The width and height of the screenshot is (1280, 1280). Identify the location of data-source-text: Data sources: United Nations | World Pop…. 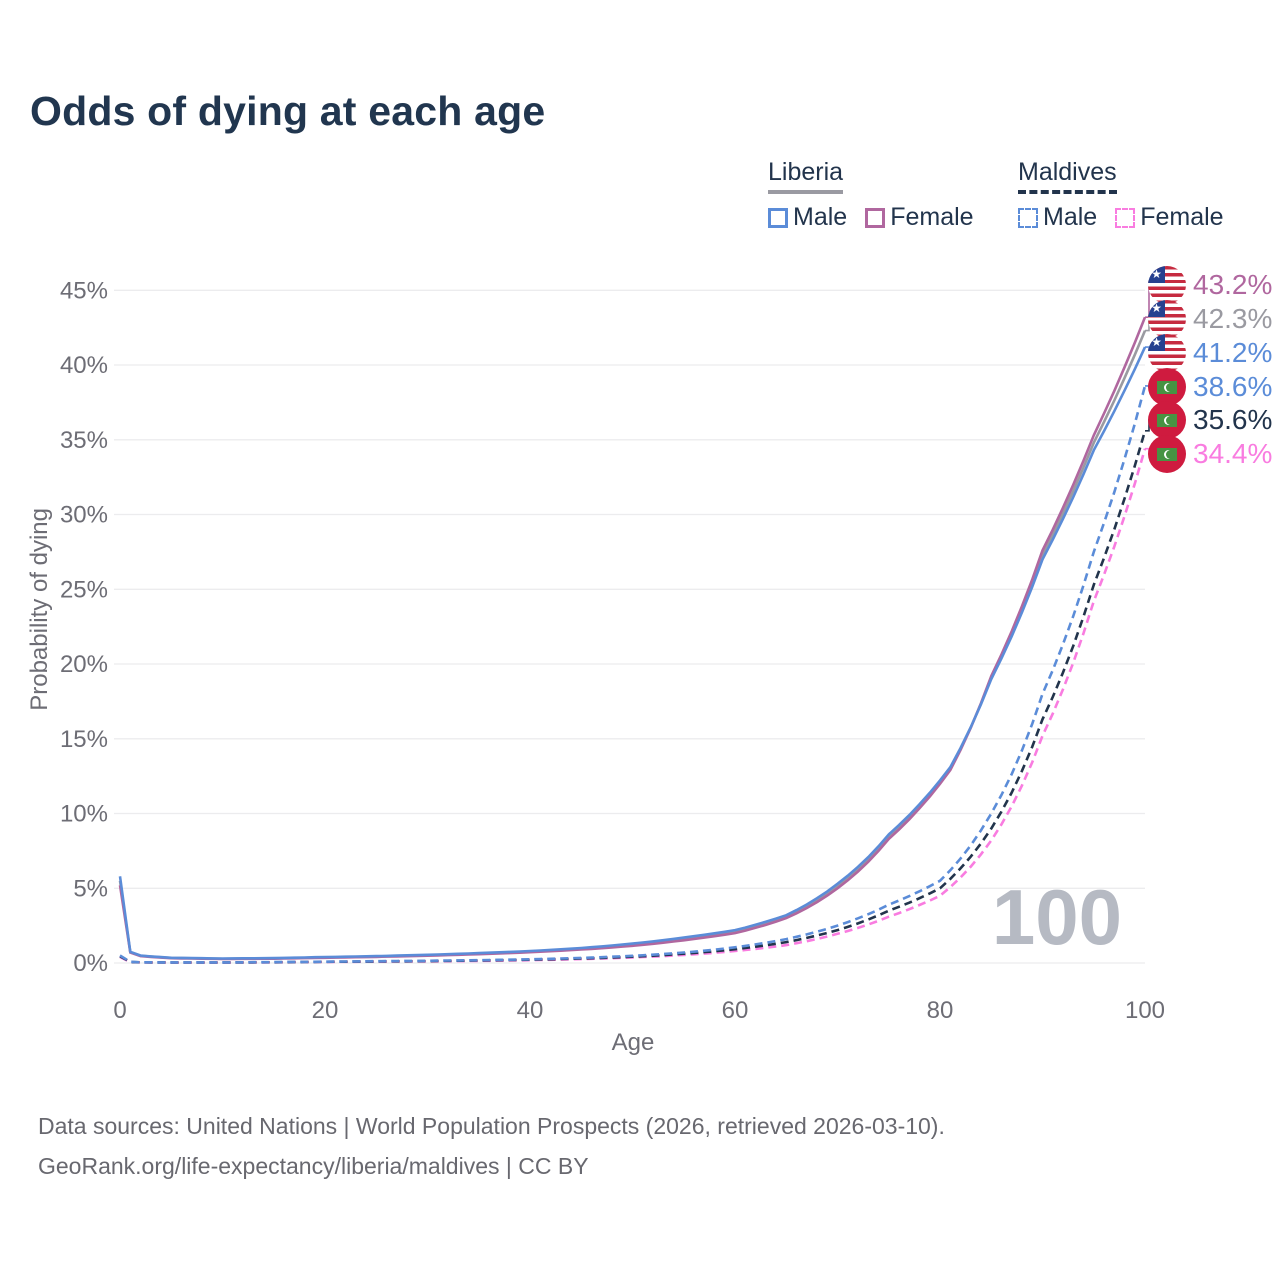
(491, 1126).